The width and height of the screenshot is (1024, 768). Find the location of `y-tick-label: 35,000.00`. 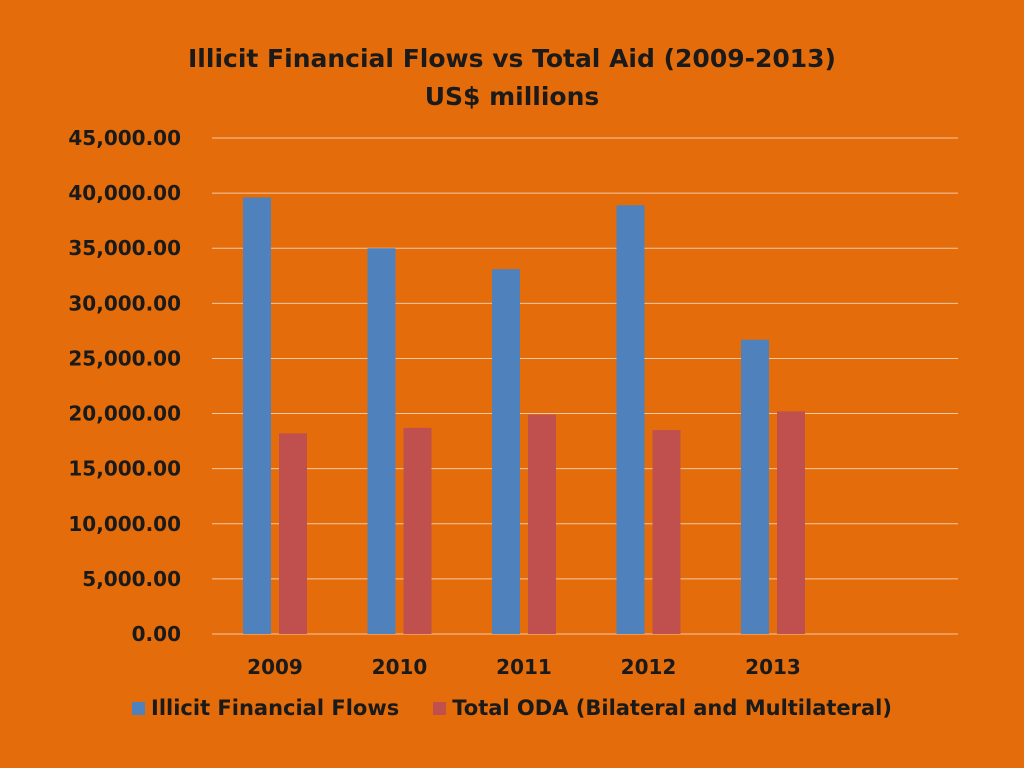

y-tick-label: 35,000.00 is located at coordinates (124, 248).